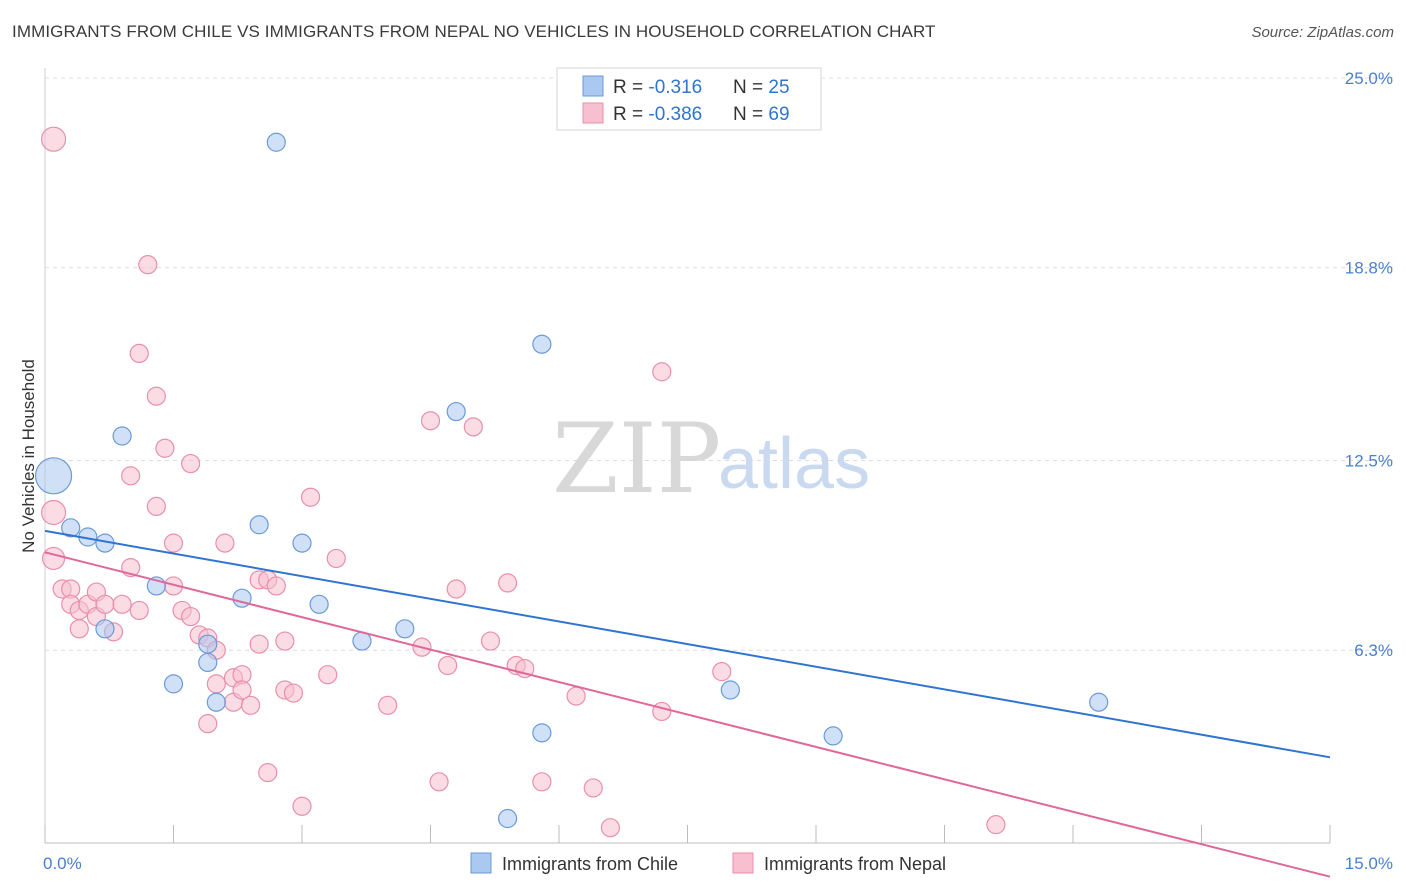 This screenshot has height=892, width=1406. I want to click on chart-source: Source: ZipAtlas.com, so click(1322, 32).